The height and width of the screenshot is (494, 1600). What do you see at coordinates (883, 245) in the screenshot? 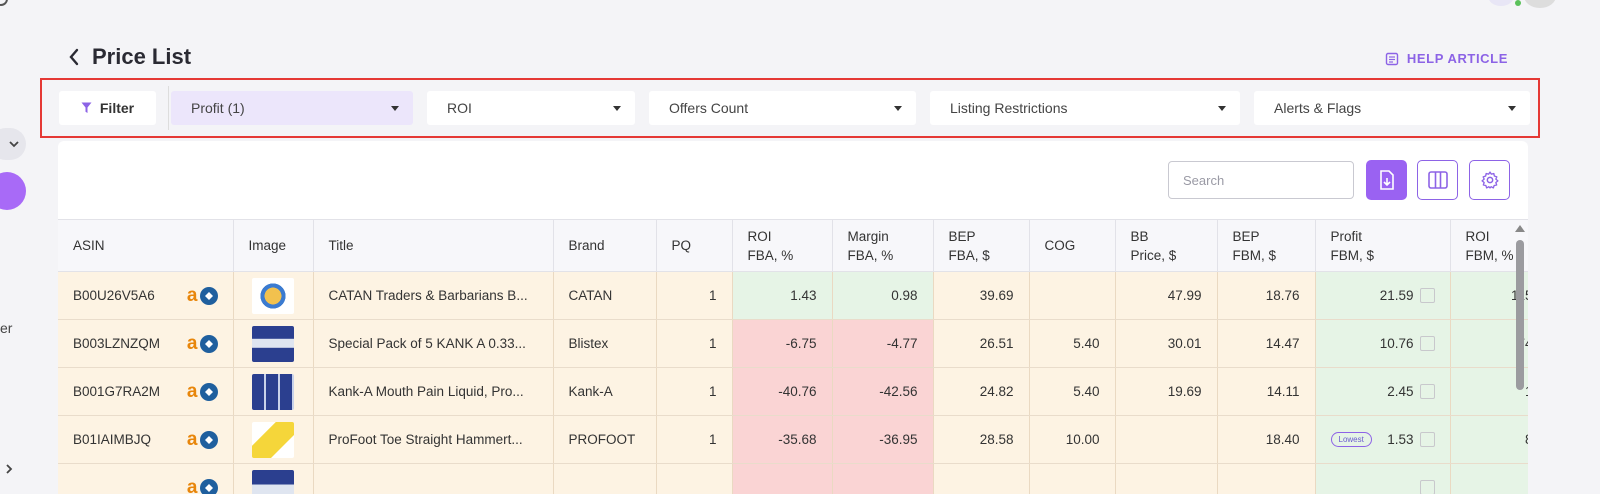
I see `column-header-margin-fba: Margin FBA, %` at bounding box center [883, 245].